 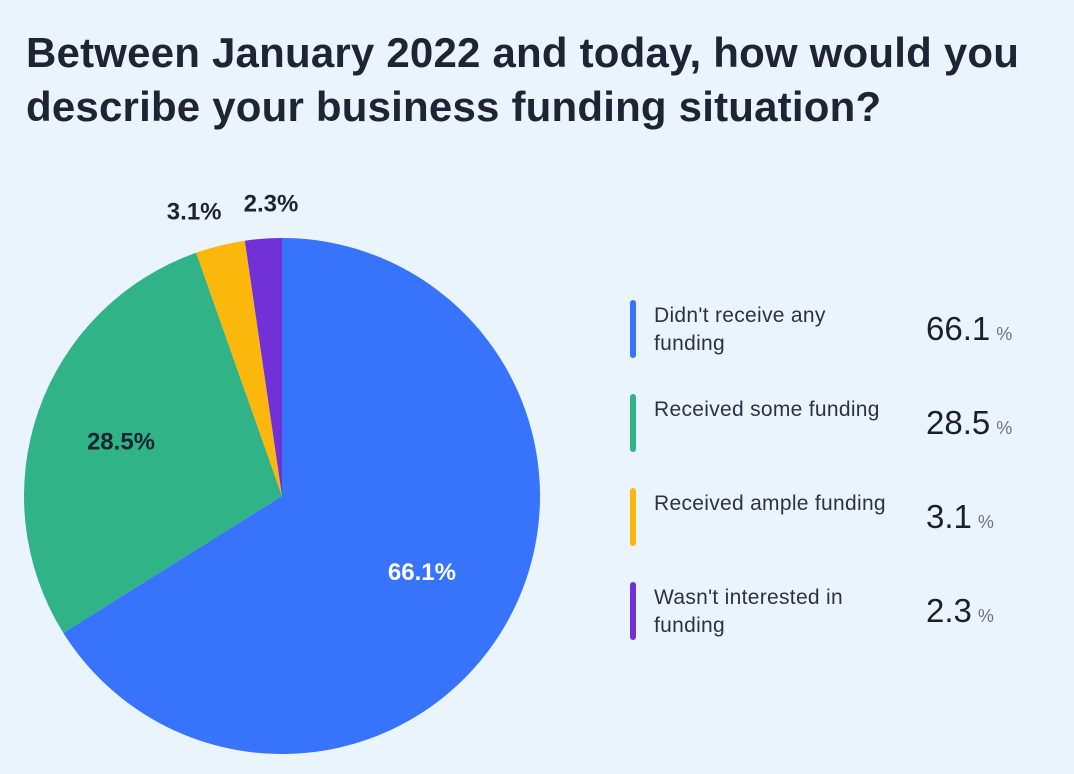 What do you see at coordinates (263, 367) in the screenshot?
I see `pie-slice-not-interested` at bounding box center [263, 367].